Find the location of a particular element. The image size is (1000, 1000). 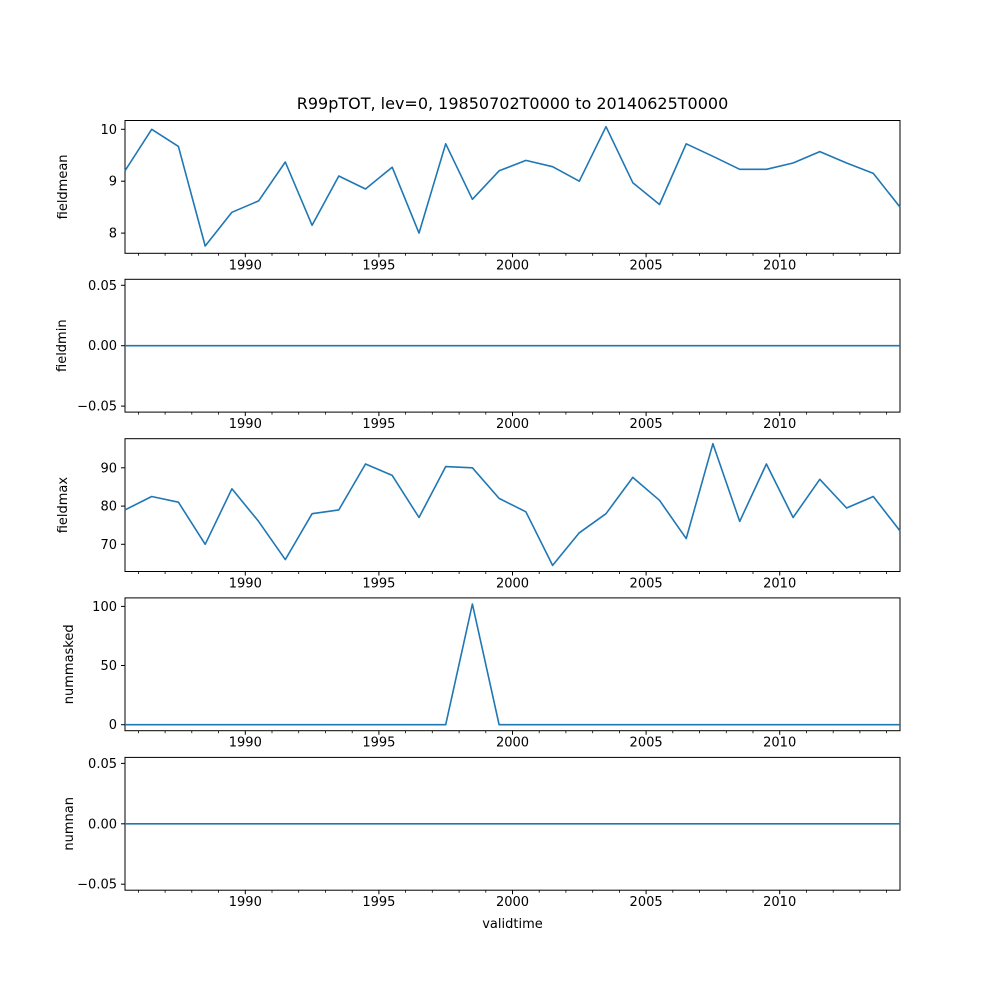

line-nummasked is located at coordinates (512, 664).